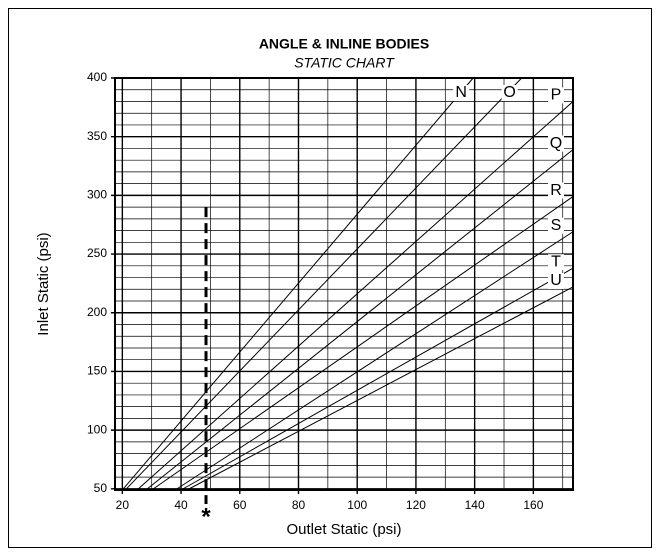 Image resolution: width=661 pixels, height=554 pixels. I want to click on y-tick-label: 50, so click(101, 488).